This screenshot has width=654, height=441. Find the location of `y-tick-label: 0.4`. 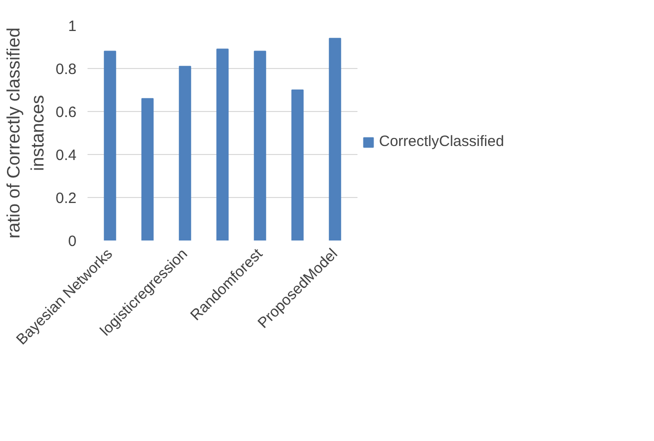

y-tick-label: 0.4 is located at coordinates (66, 155).